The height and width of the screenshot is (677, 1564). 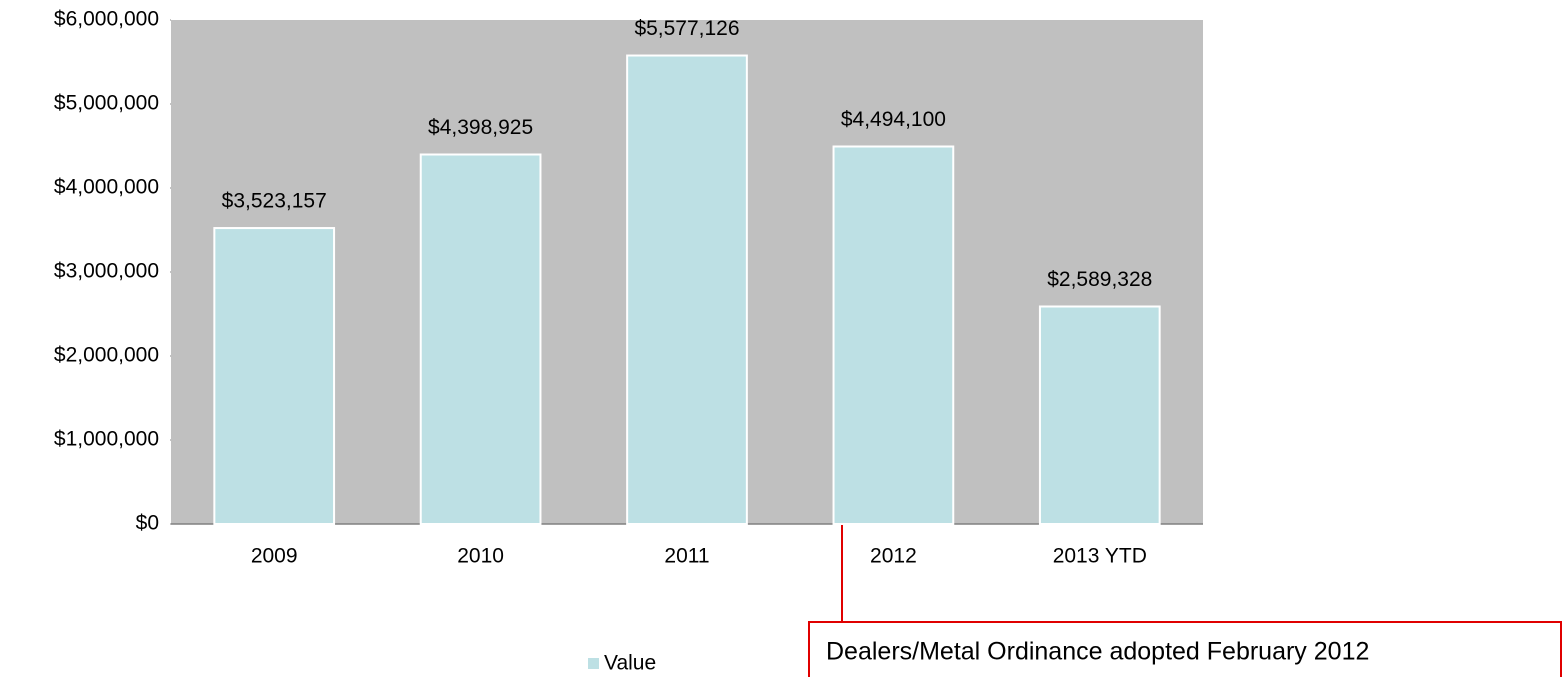 What do you see at coordinates (893, 556) in the screenshot?
I see `x-tick-label: 2012` at bounding box center [893, 556].